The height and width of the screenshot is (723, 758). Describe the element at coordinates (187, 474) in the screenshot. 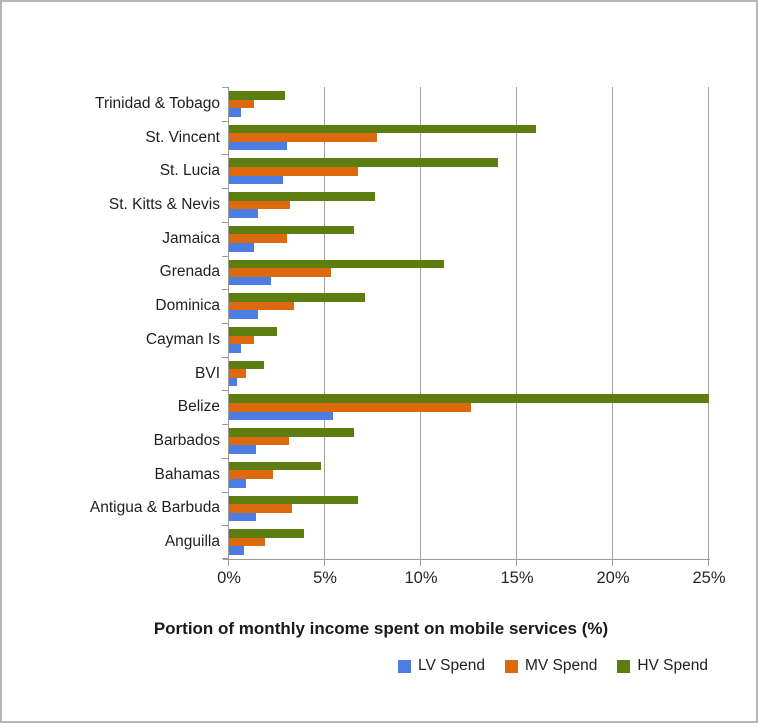

I see `category-label-11: Bahamas` at that location.